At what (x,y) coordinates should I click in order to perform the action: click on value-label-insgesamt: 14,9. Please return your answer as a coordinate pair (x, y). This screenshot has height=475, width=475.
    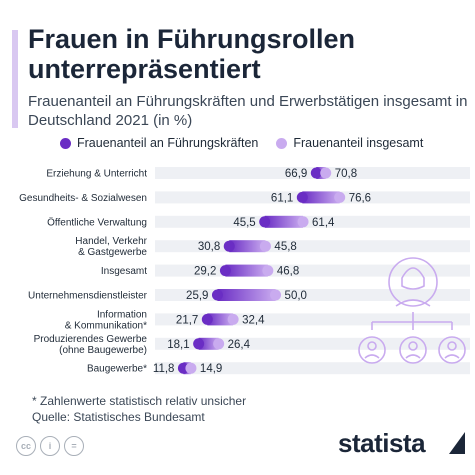
    Looking at the image, I should click on (211, 369).